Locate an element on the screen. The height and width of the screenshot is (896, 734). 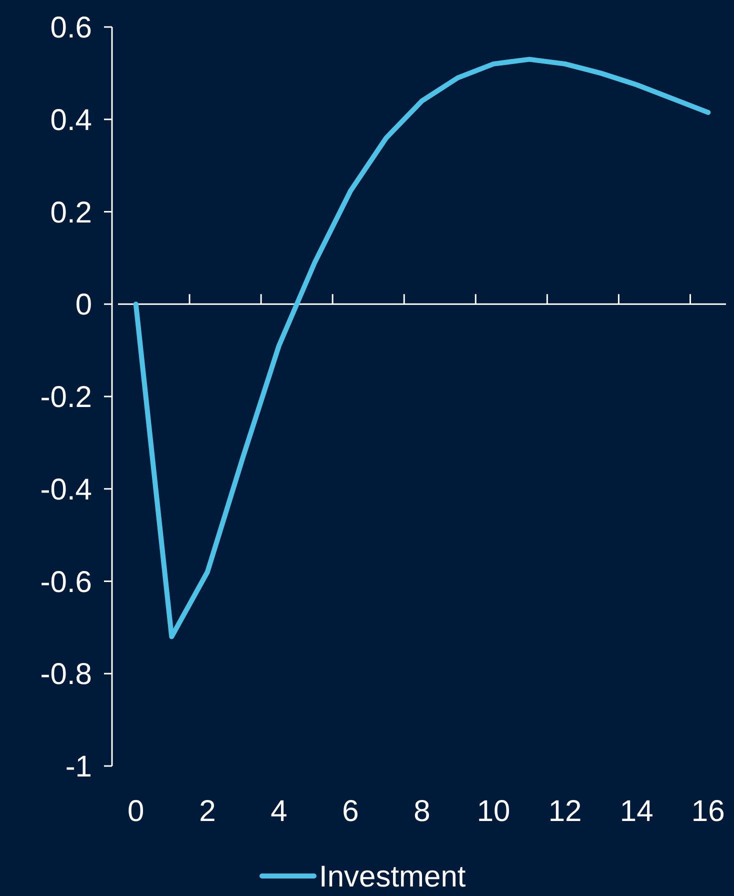
y-tick-label: 0 is located at coordinates (83, 305).